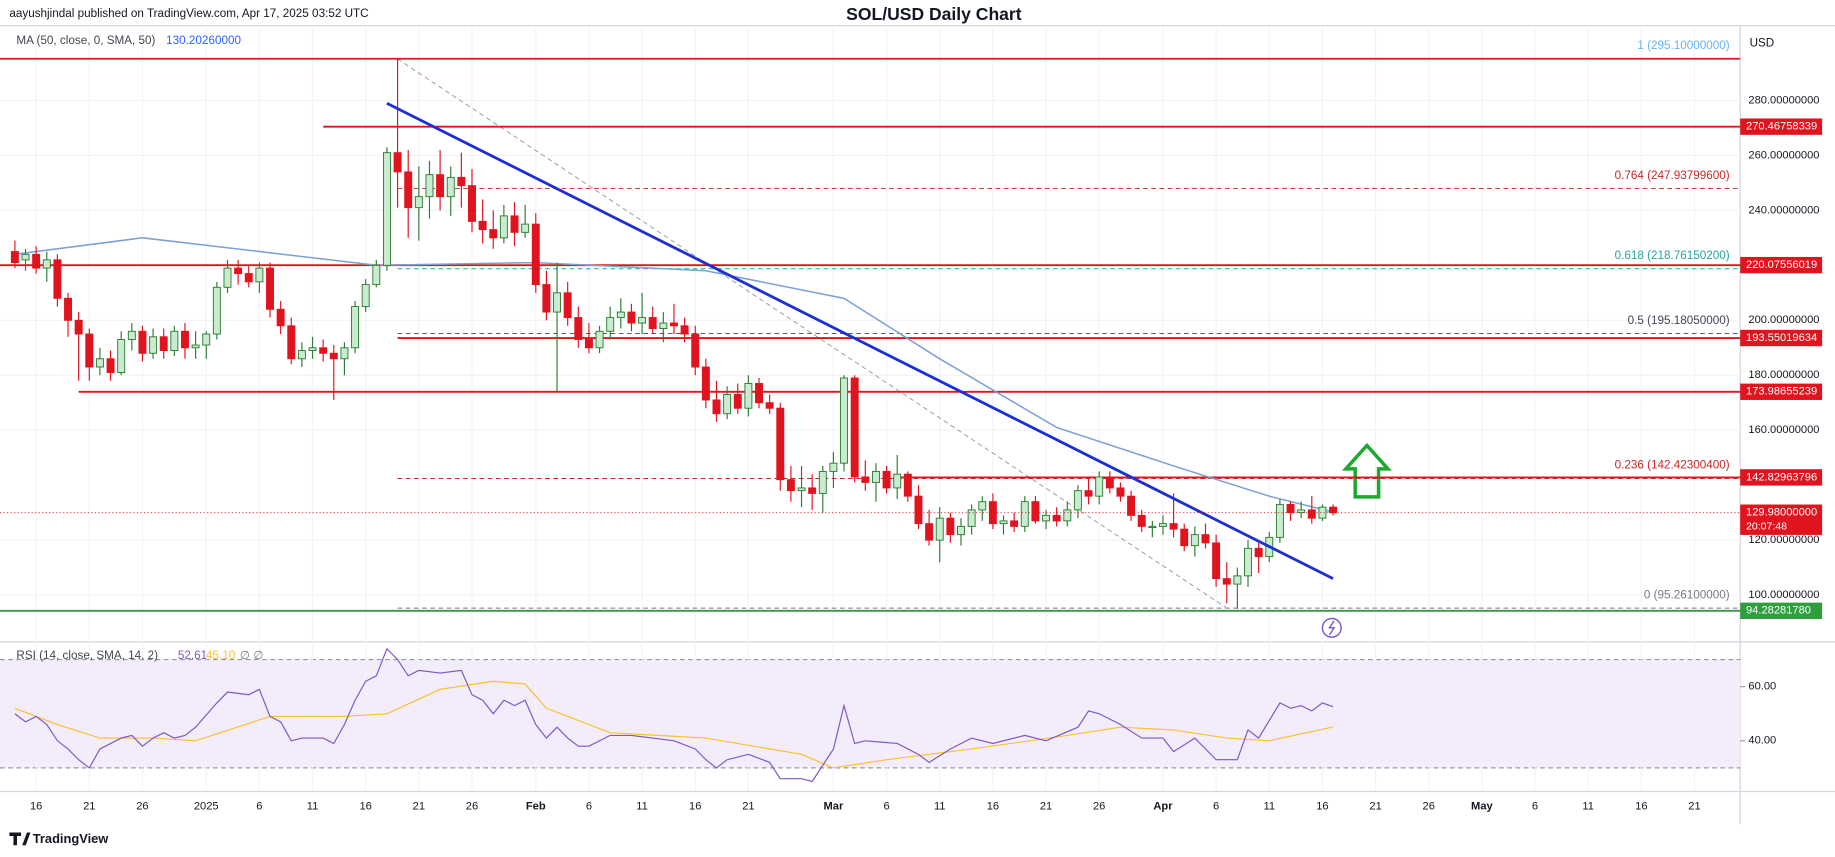 The width and height of the screenshot is (1835, 857). Describe the element at coordinates (206, 807) in the screenshot. I see `x-tick-label: 2025` at that location.